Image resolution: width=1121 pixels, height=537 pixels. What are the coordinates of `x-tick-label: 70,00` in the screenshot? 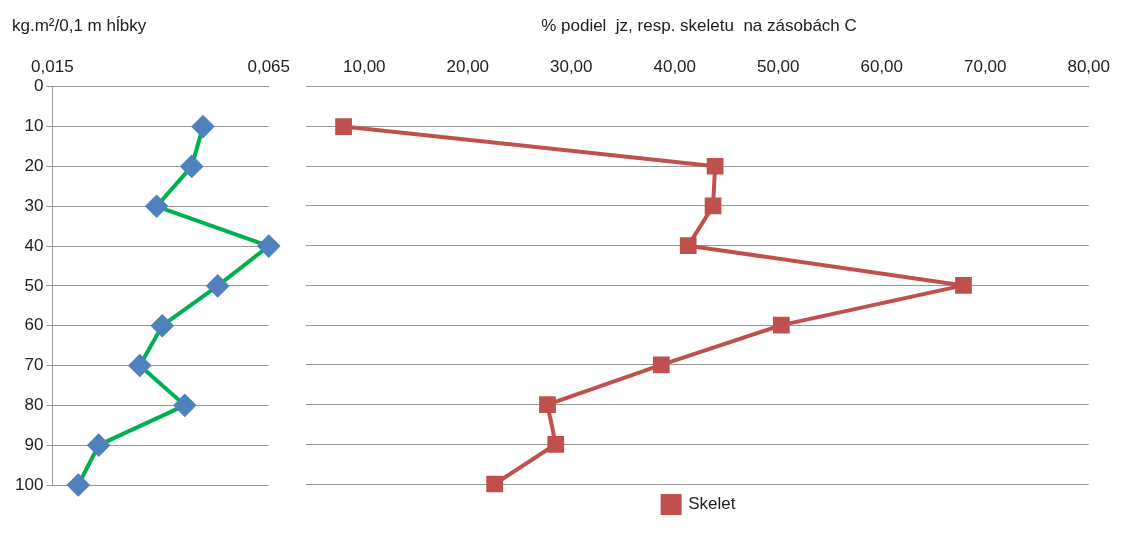 It's located at (985, 67).